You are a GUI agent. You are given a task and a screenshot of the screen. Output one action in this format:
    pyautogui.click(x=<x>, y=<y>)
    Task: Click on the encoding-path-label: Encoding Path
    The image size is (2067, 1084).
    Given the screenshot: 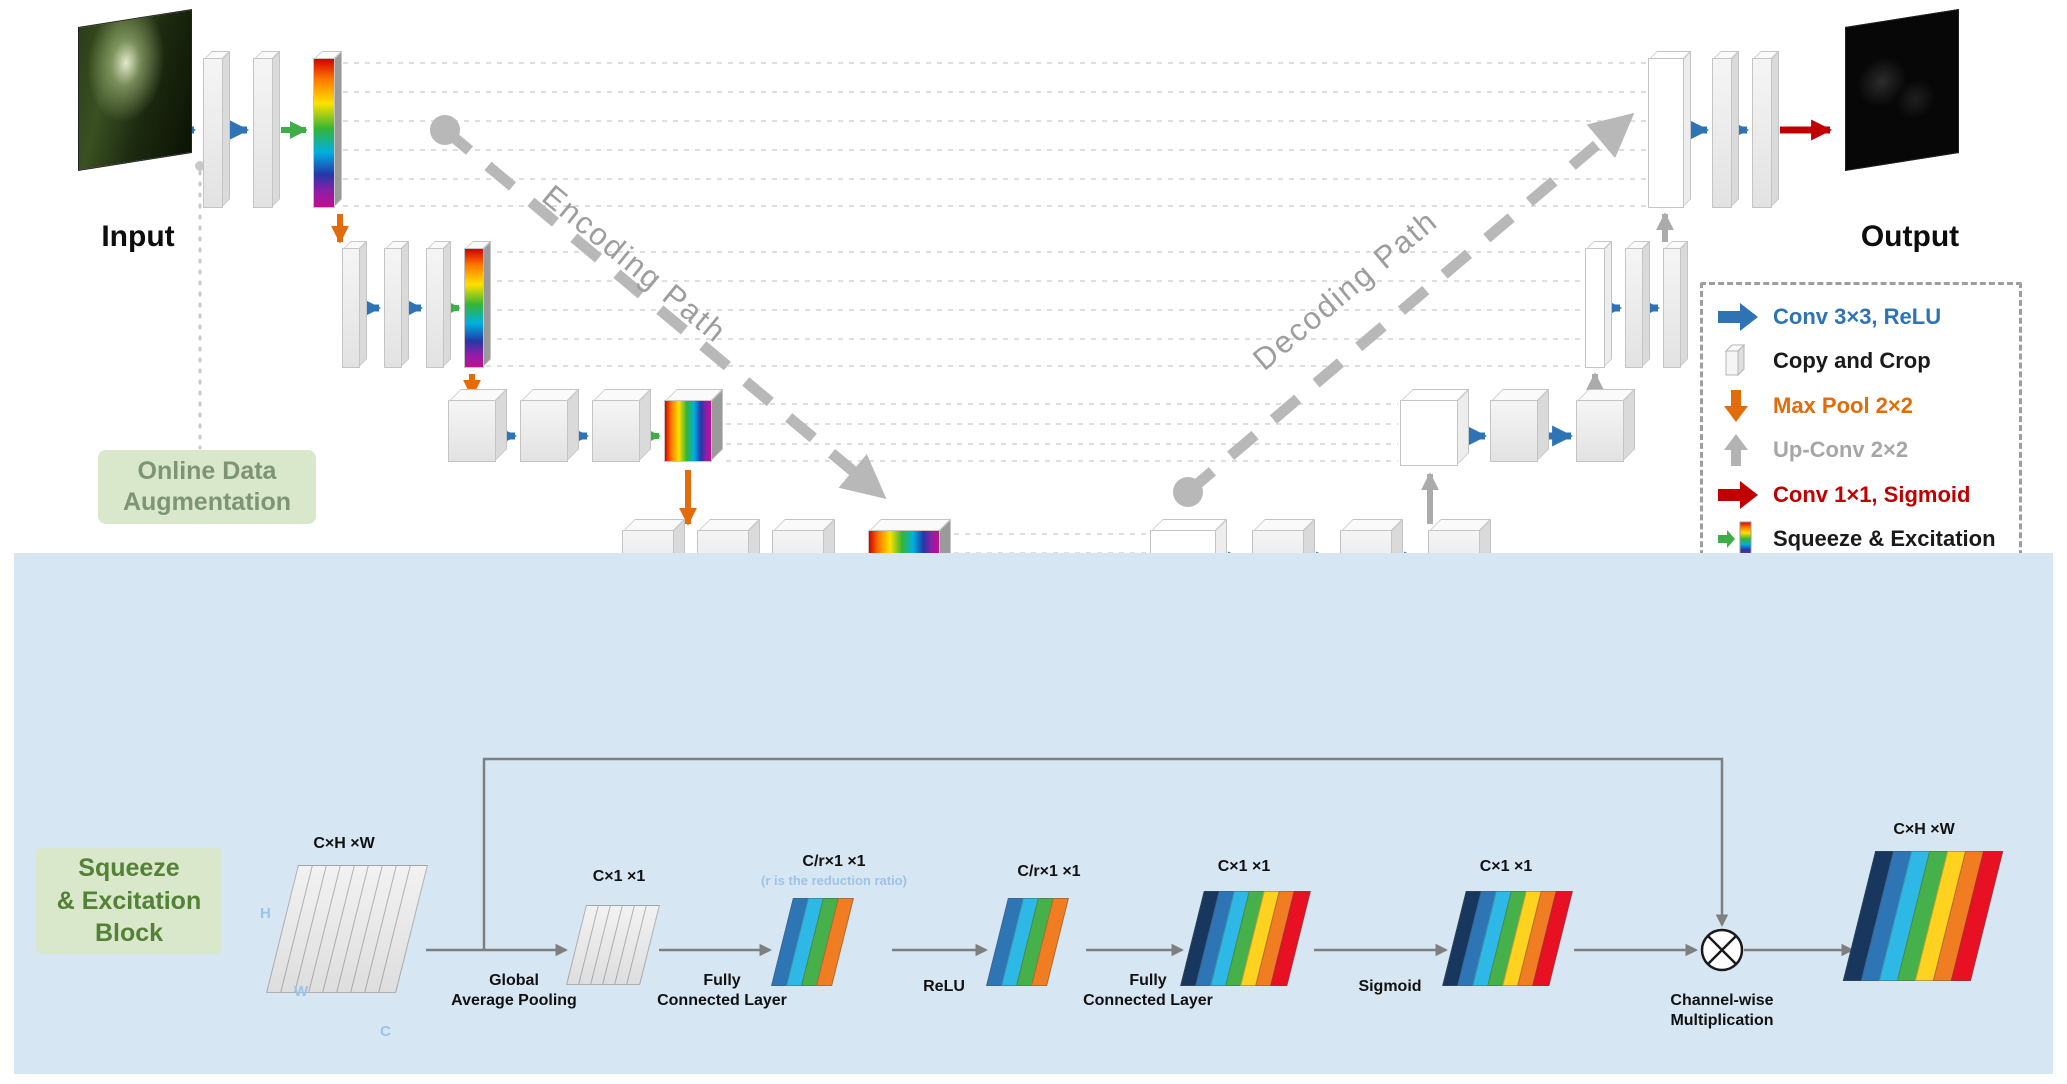 What is the action you would take?
    pyautogui.click(x=635, y=264)
    